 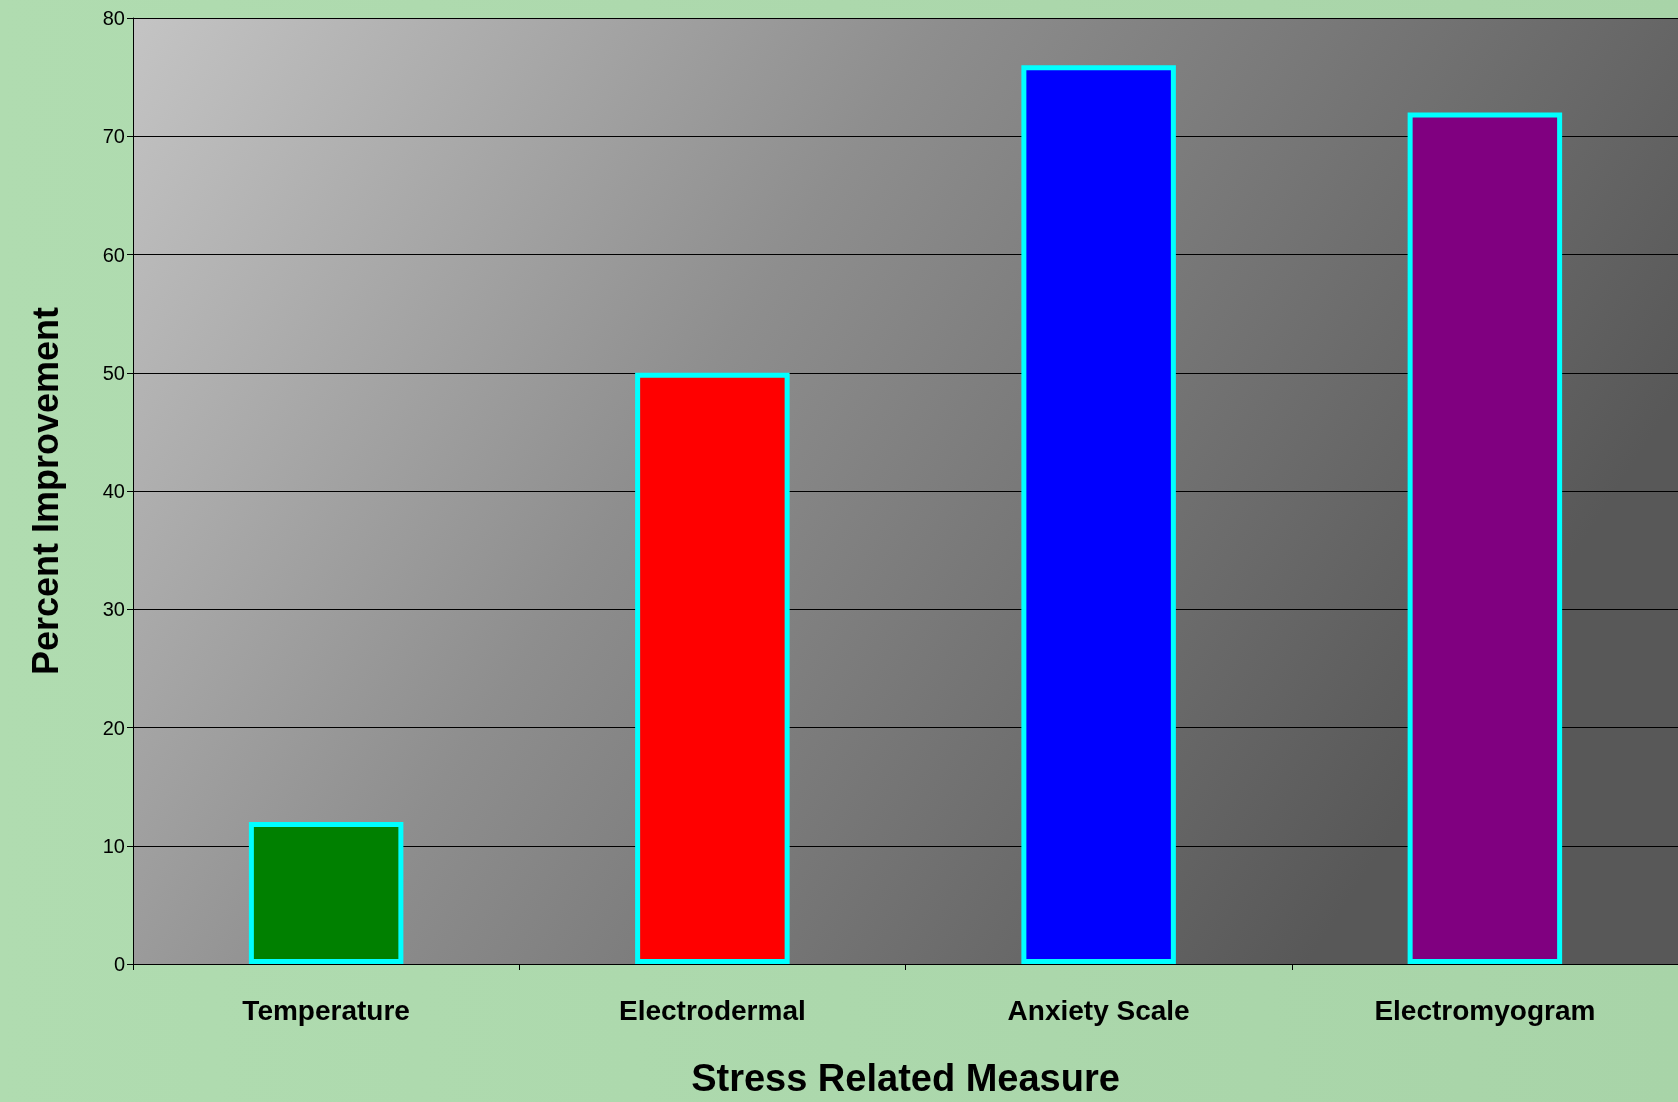 What do you see at coordinates (905, 1078) in the screenshot?
I see `x-axis-title: Stress Related Measure` at bounding box center [905, 1078].